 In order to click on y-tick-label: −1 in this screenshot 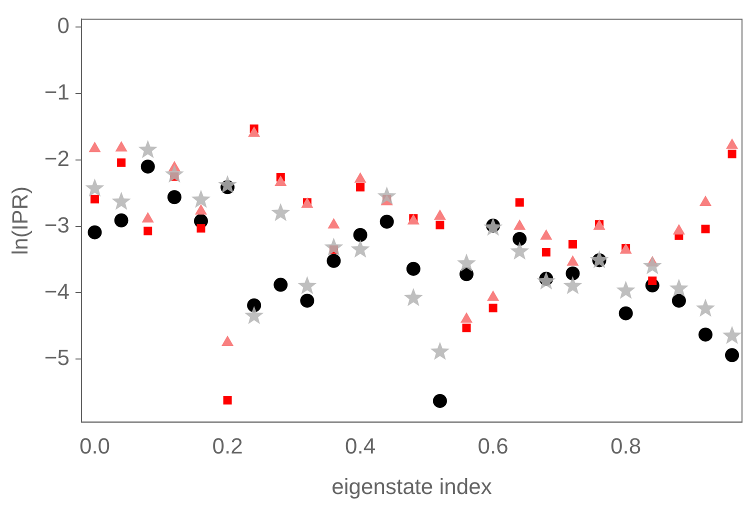, I will do `click(57, 92)`.